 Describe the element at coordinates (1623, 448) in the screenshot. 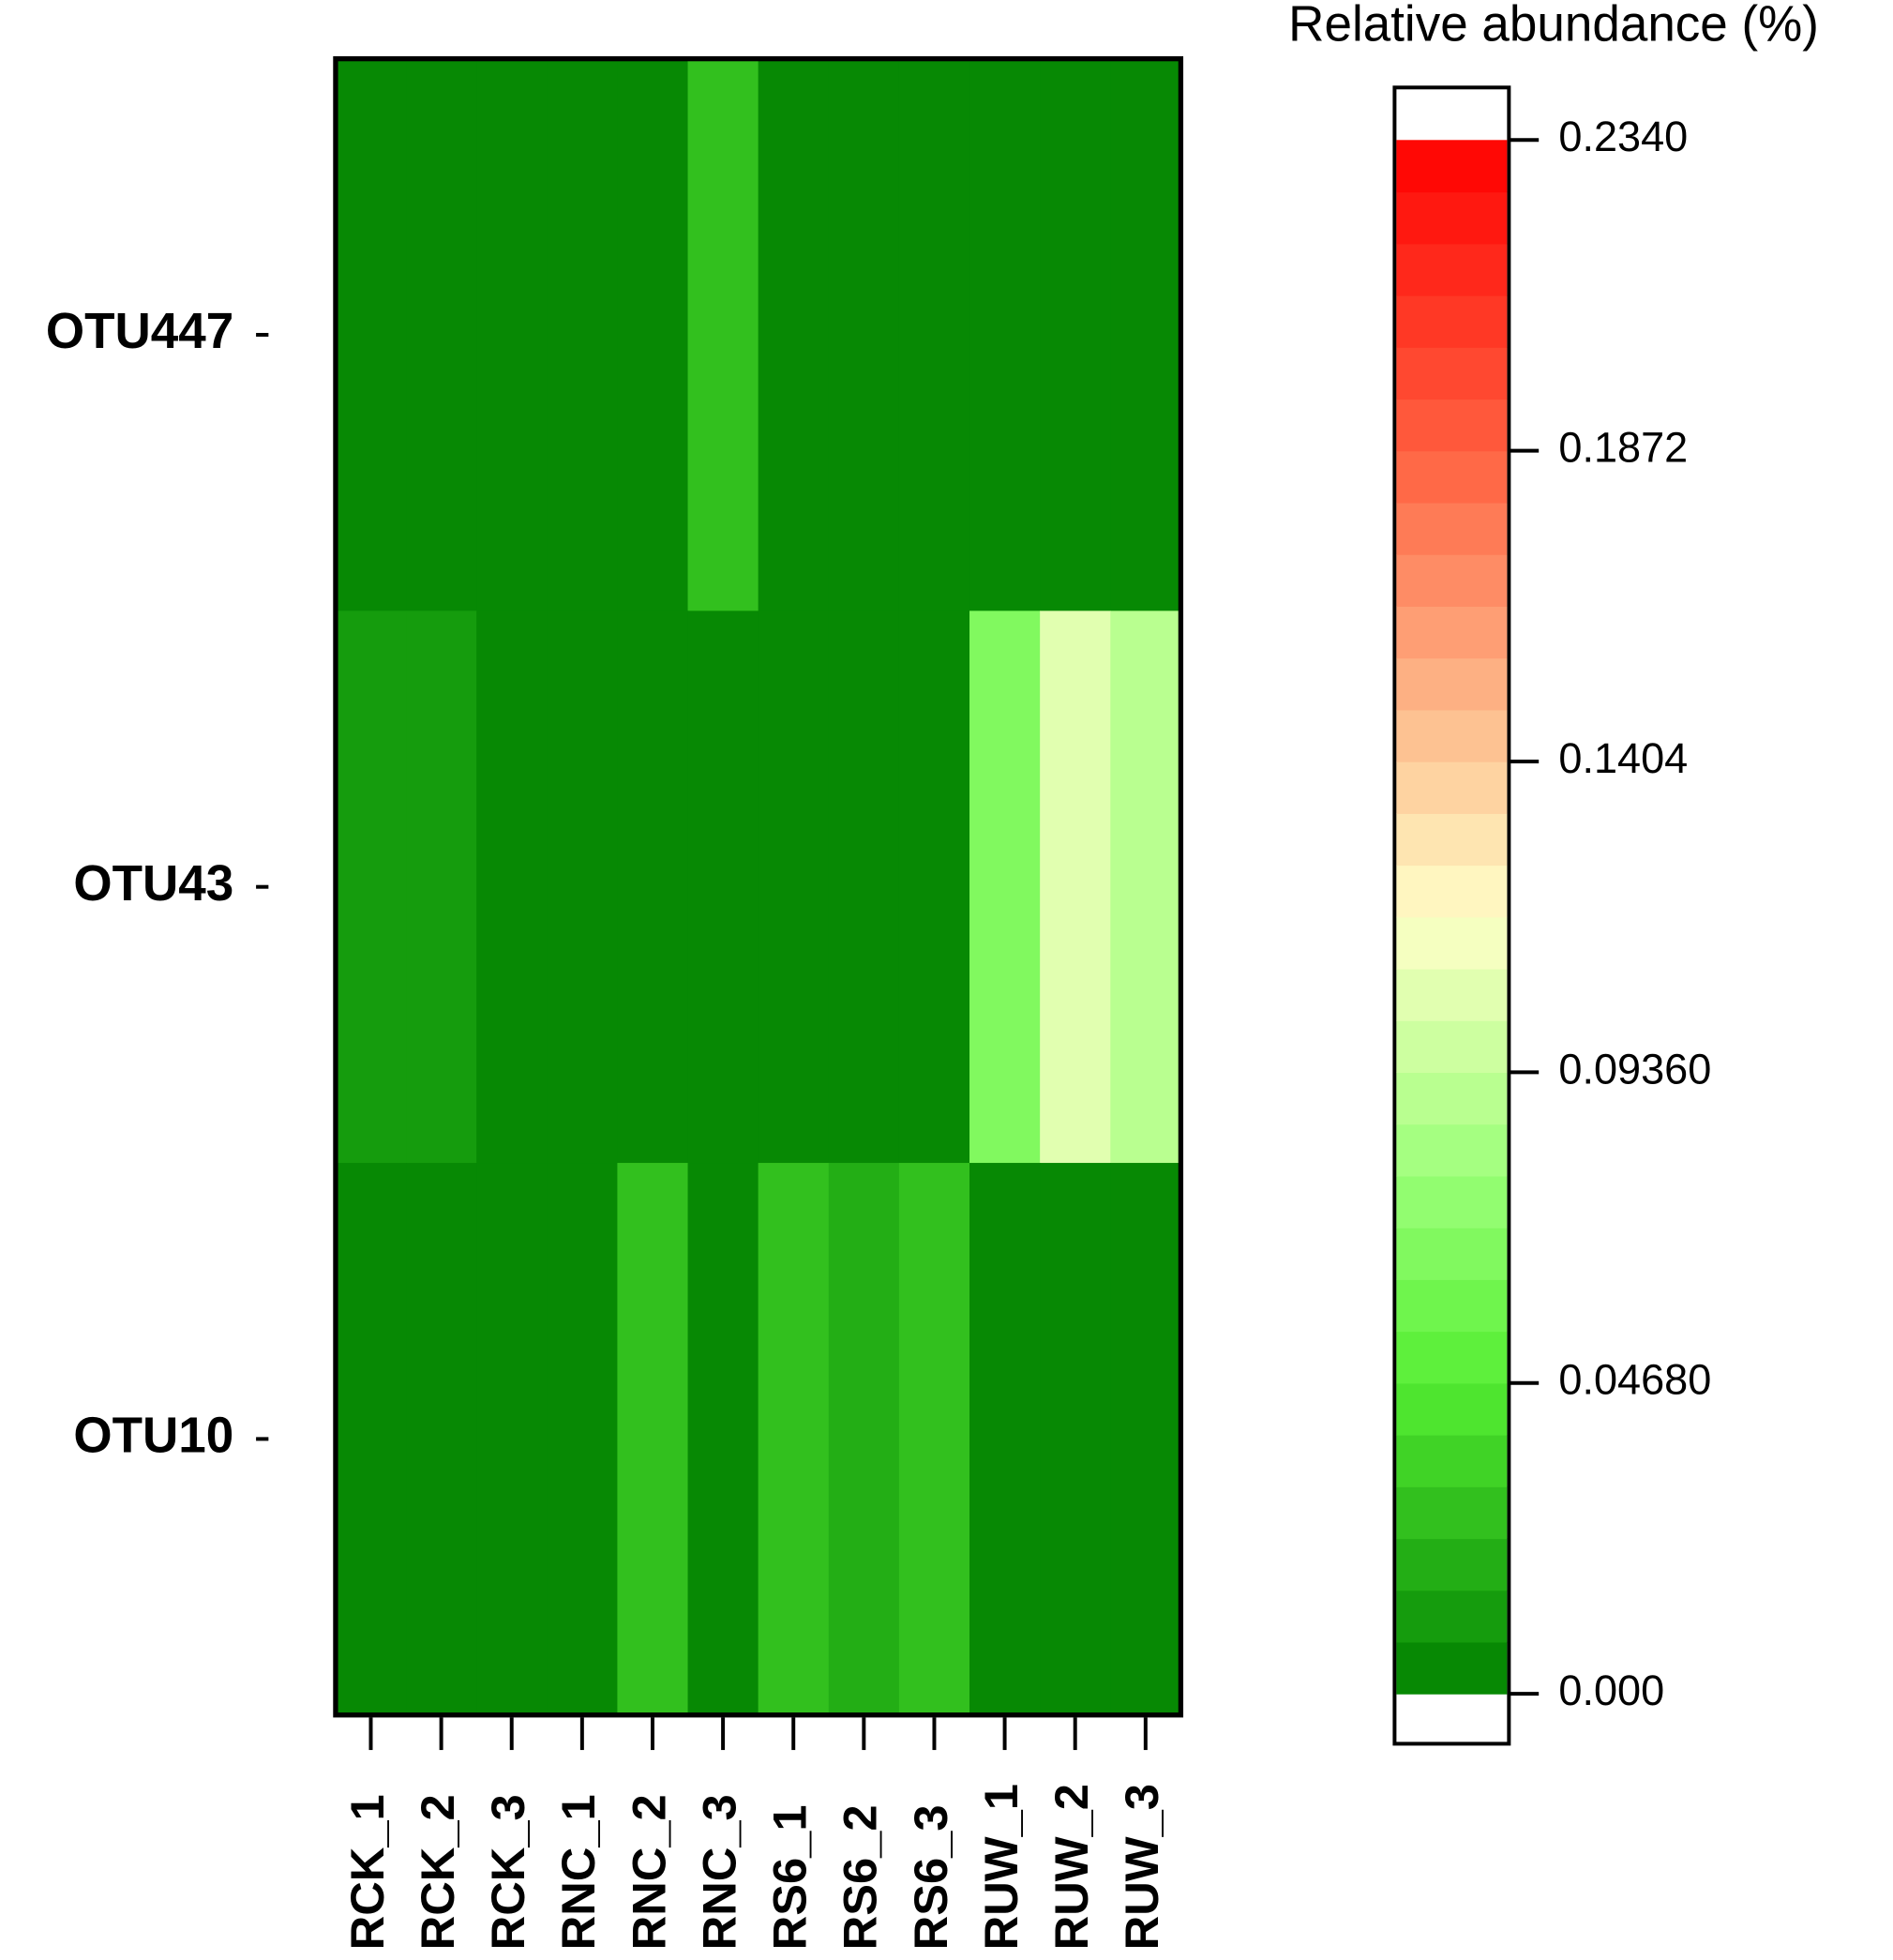

I see `colorbar-tick-label: 0.1872` at that location.